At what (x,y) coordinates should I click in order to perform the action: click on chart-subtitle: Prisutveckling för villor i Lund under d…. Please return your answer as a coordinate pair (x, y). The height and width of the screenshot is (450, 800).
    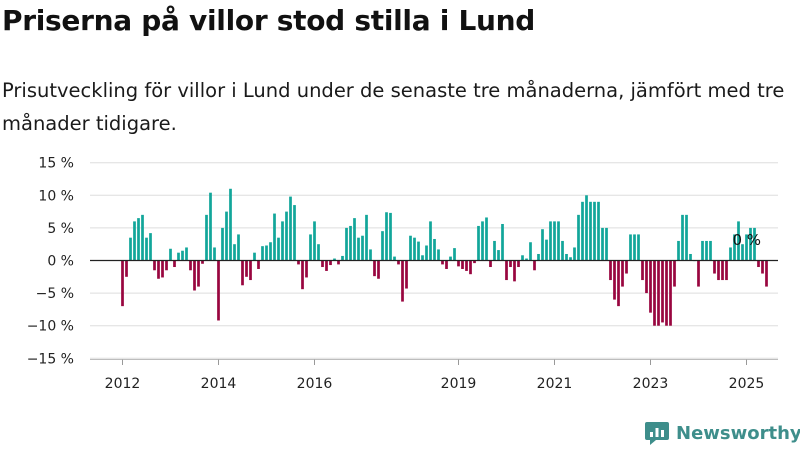
    Looking at the image, I should click on (393, 107).